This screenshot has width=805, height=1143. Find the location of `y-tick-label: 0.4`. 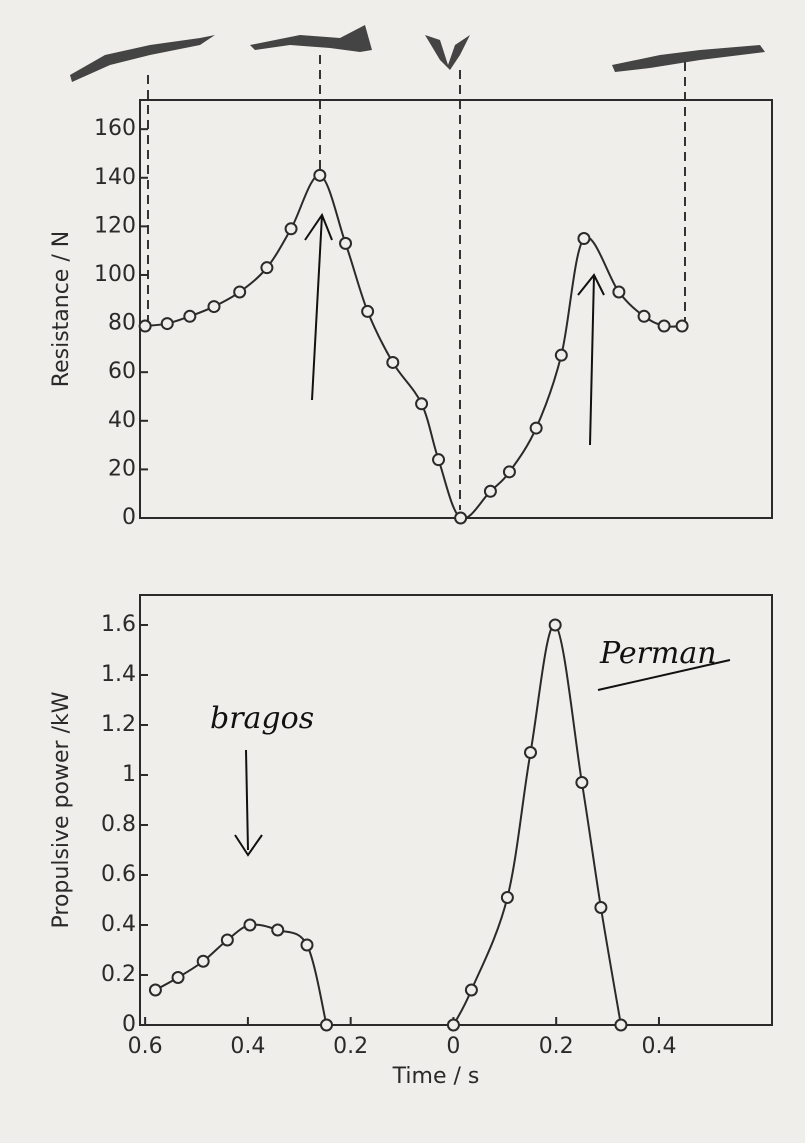

y-tick-label: 0.4 is located at coordinates (118, 924).